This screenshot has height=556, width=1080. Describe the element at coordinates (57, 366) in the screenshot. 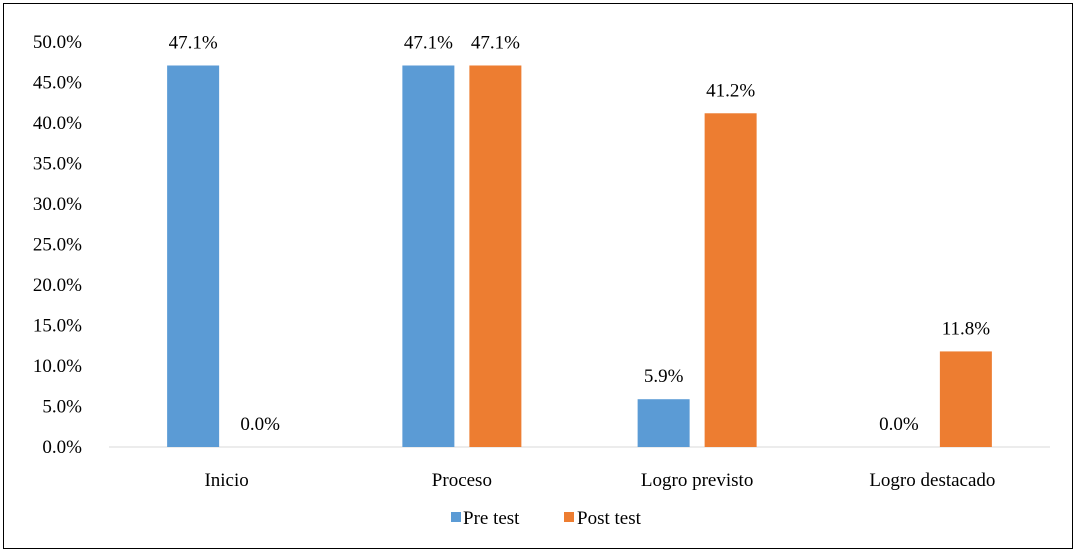

I see `y-tick-label: 10.0%` at that location.